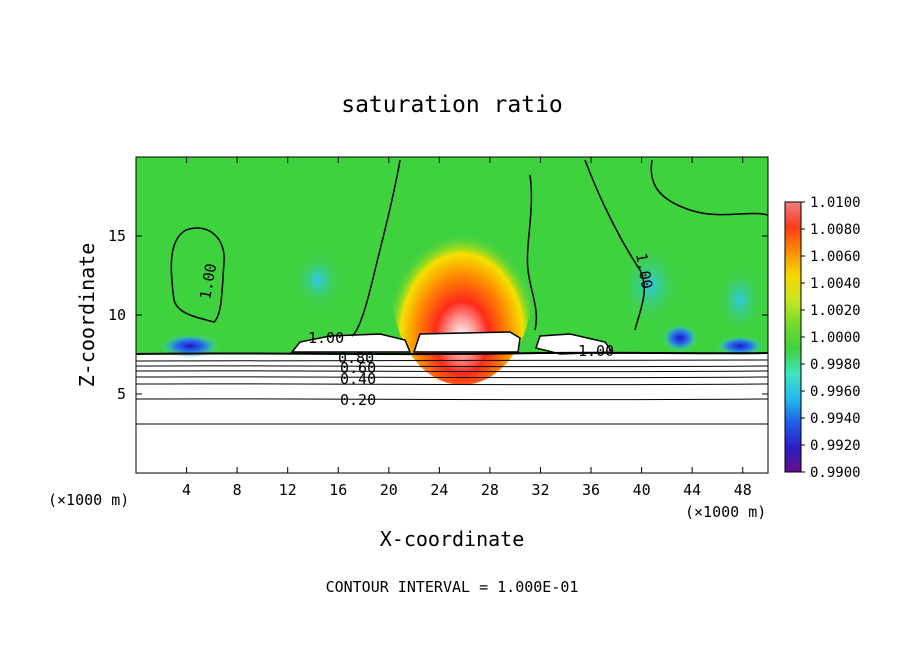 The width and height of the screenshot is (904, 654). Describe the element at coordinates (642, 490) in the screenshot. I see `x-tick-label: 40` at that location.